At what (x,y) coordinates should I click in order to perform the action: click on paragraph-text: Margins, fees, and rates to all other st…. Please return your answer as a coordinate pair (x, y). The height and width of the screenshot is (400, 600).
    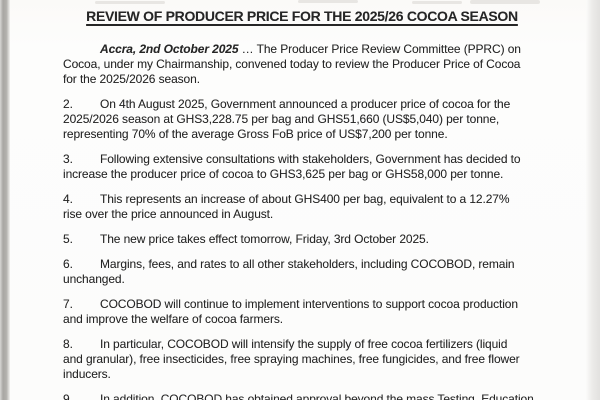
    Looking at the image, I should click on (307, 264).